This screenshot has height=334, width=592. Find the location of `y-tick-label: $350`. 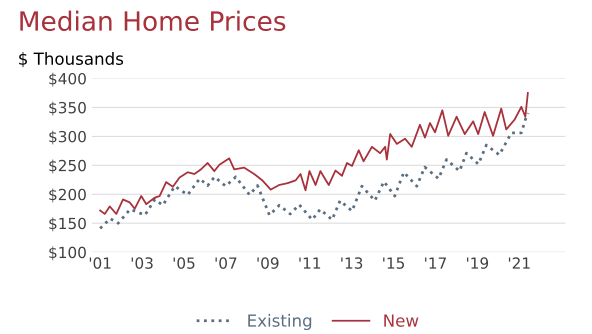

y-tick-label: $350 is located at coordinates (67, 109).